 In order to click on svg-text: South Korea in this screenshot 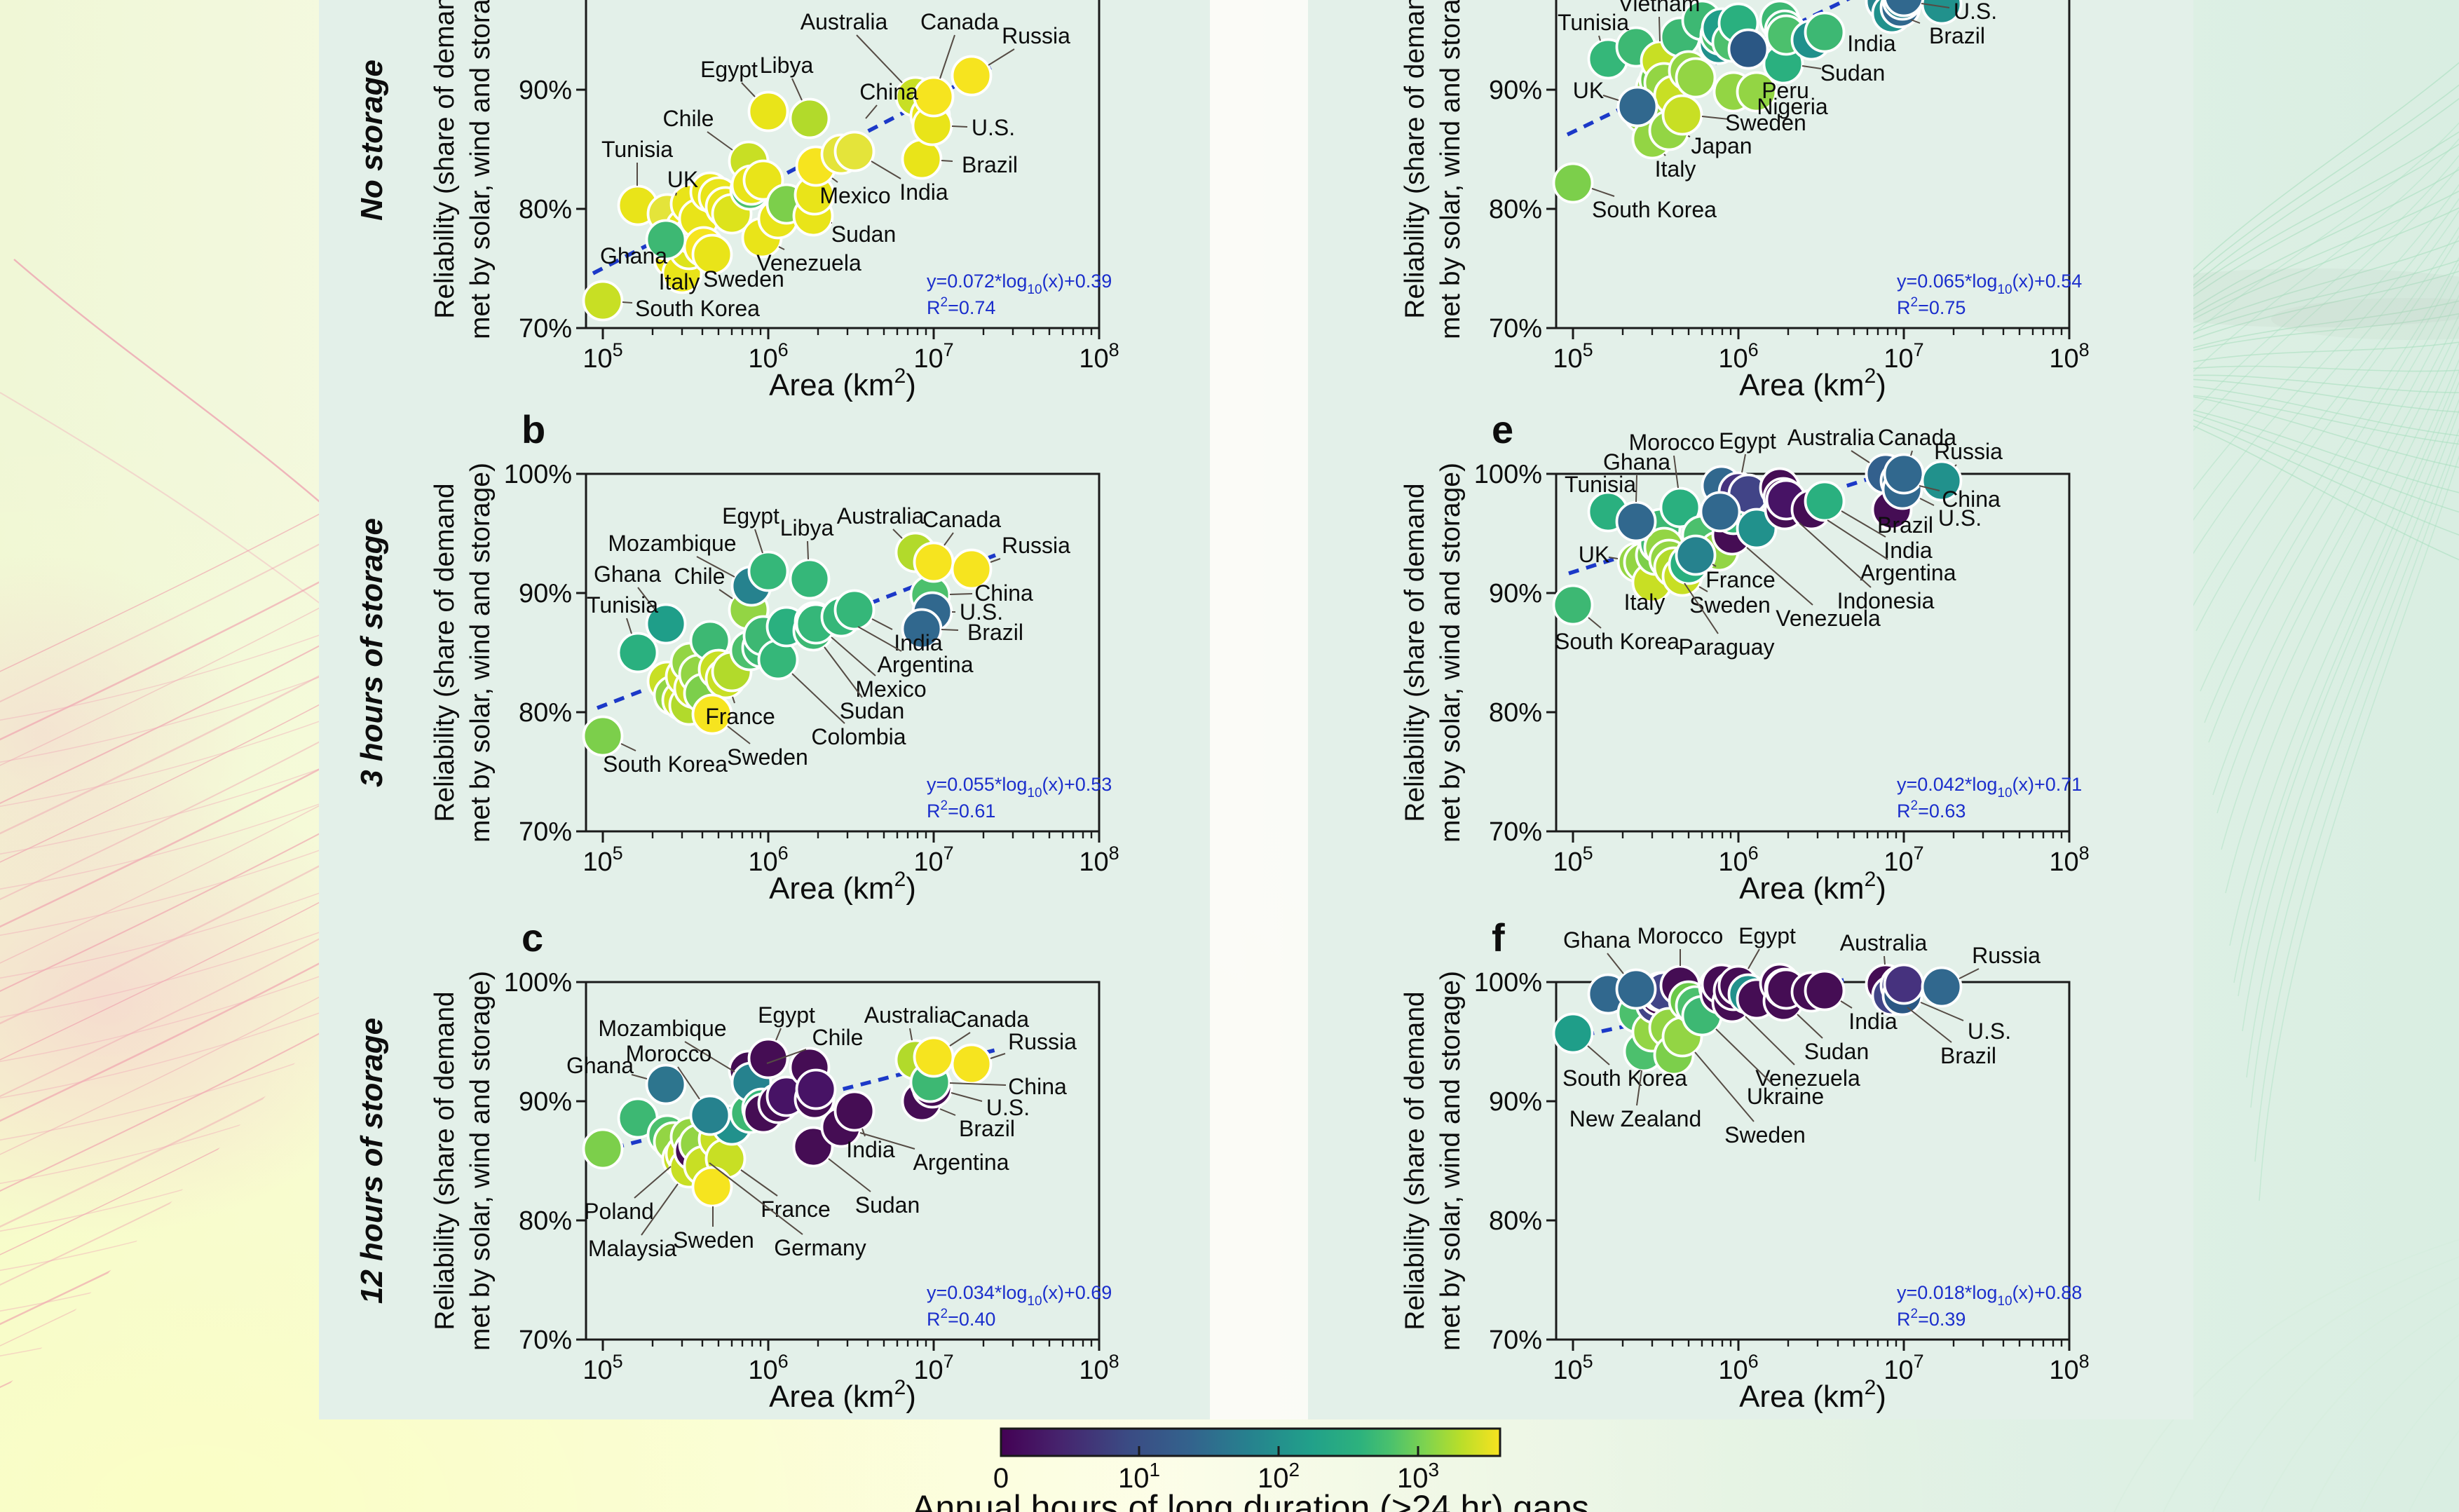, I will do `click(698, 308)`.